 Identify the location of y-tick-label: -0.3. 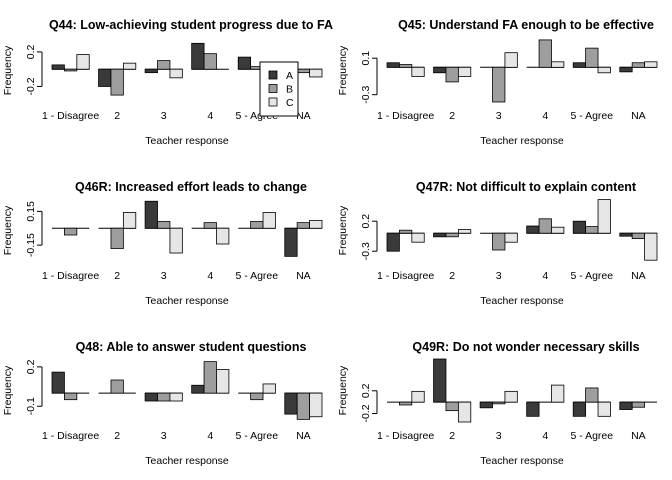
(366, 251).